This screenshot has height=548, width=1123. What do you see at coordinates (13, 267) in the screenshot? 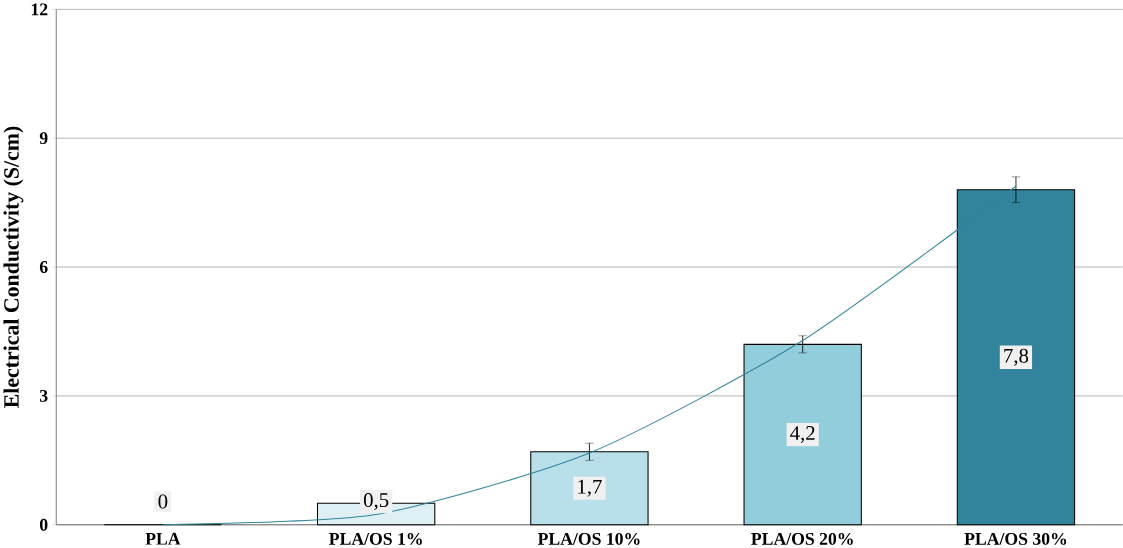
I see `y-axis-title: Electrical Conductivity (S/cm)` at bounding box center [13, 267].